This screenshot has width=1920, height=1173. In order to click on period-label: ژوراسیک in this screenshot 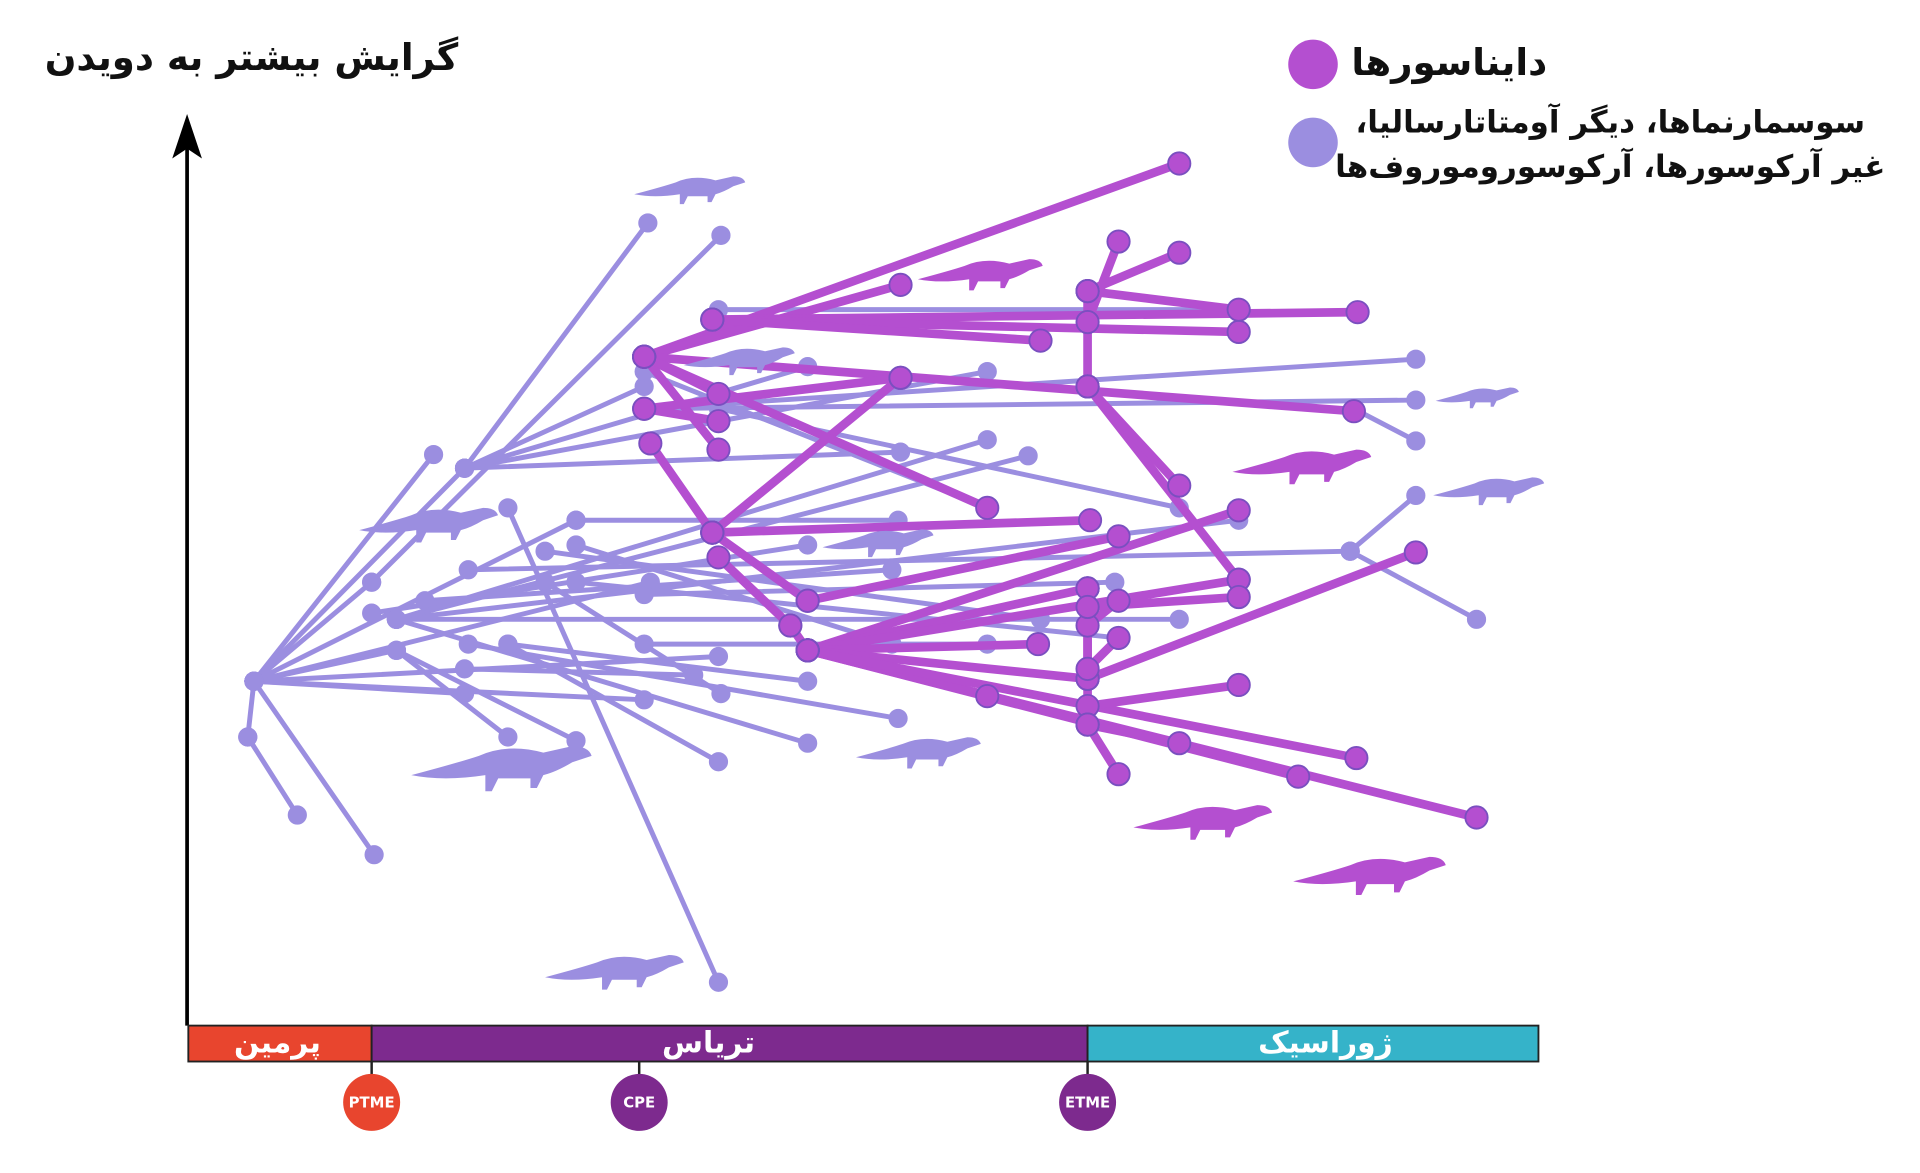, I will do `click(1325, 1043)`.